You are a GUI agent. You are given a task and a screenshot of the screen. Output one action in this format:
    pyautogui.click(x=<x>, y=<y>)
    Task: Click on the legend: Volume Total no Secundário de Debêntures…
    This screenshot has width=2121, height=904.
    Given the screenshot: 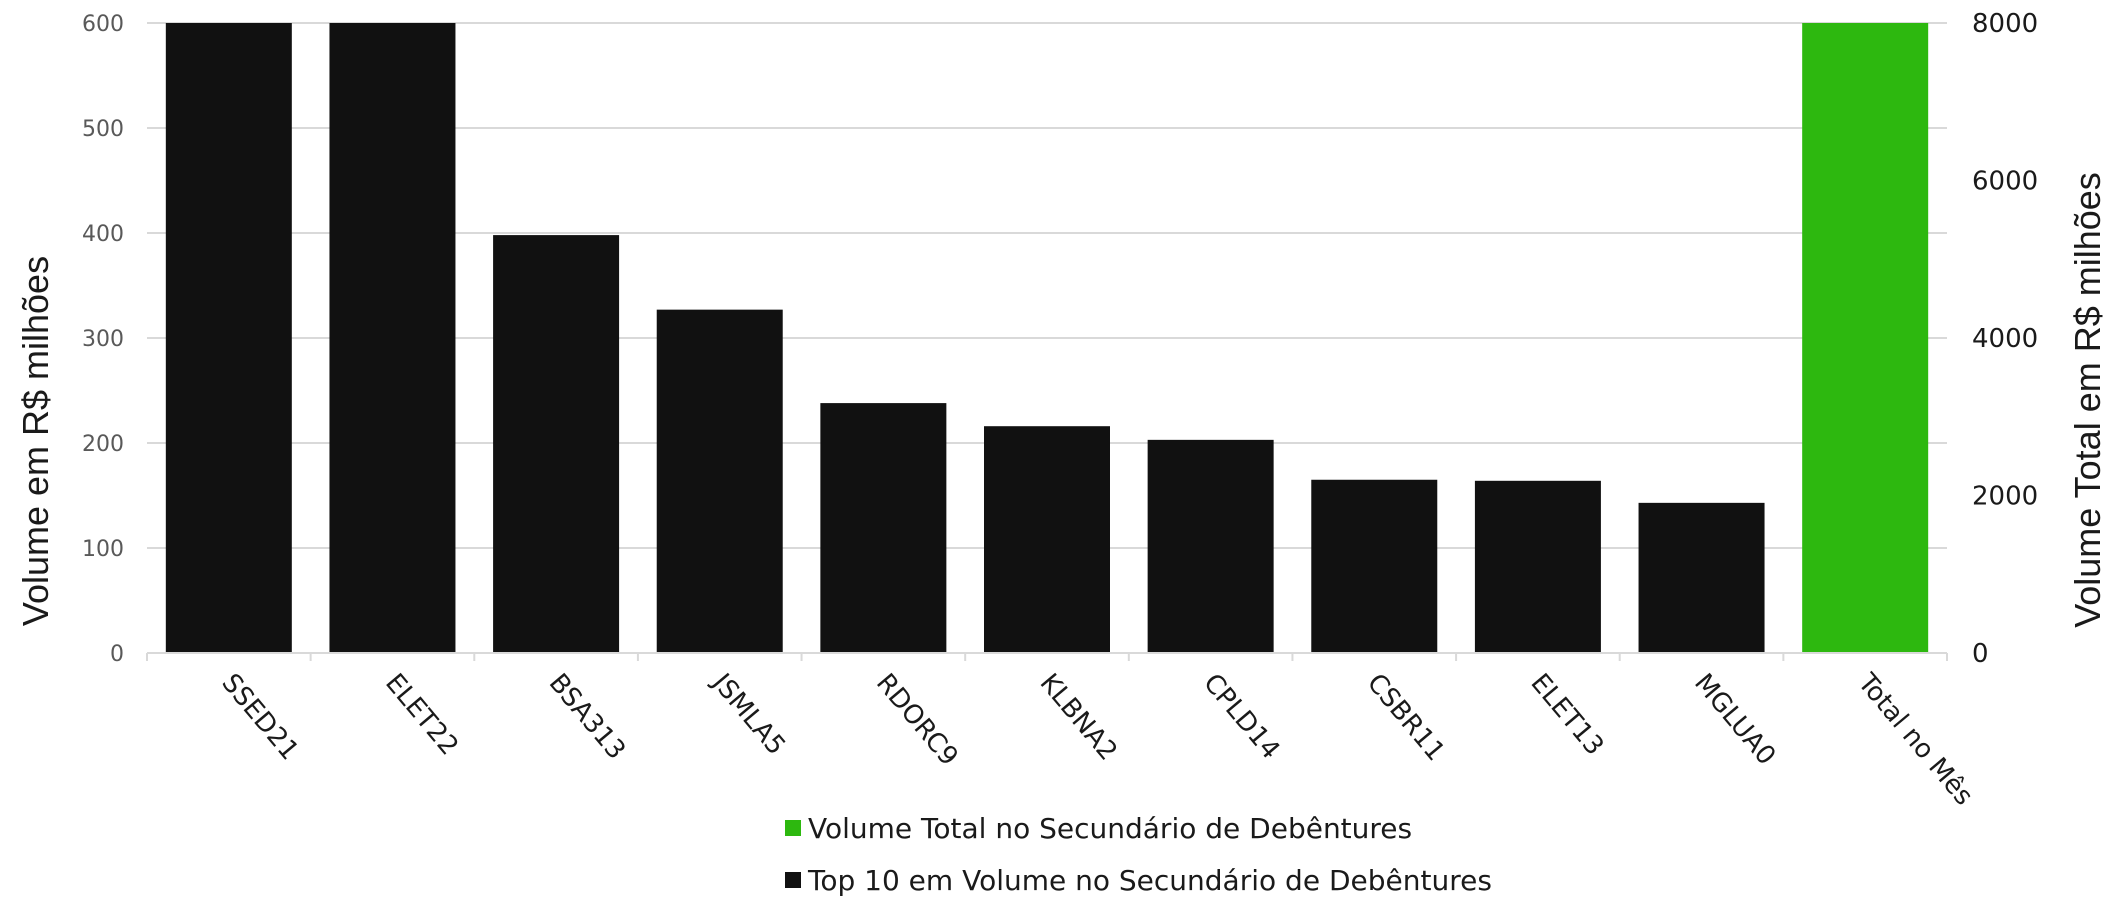 What is the action you would take?
    pyautogui.click(x=1138, y=854)
    